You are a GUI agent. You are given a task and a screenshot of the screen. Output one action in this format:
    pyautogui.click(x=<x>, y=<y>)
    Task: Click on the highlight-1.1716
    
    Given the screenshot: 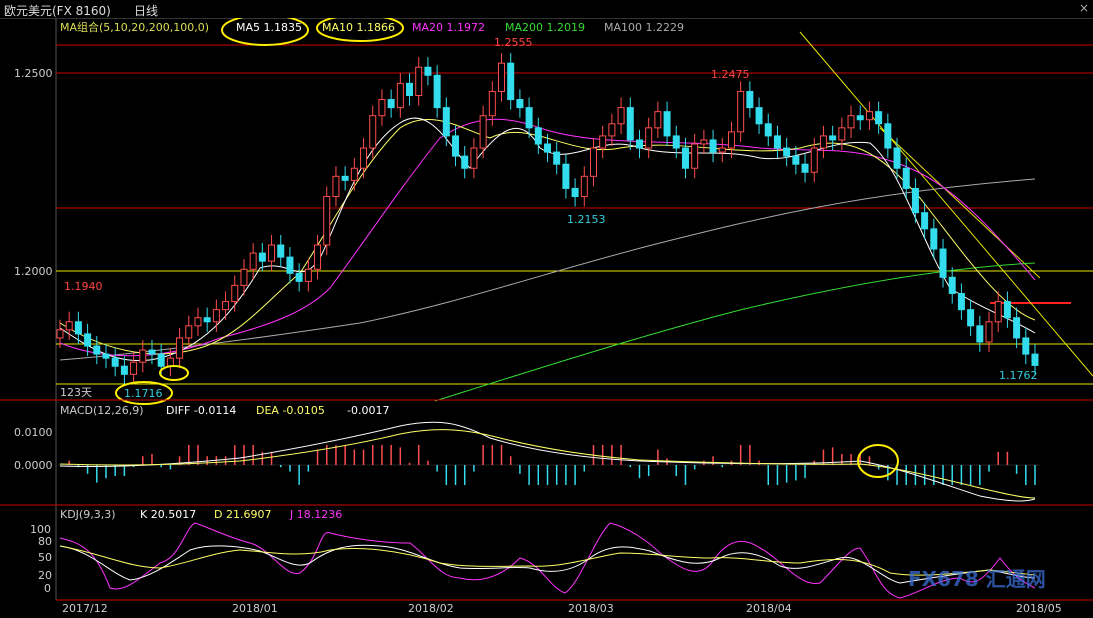 What is the action you would take?
    pyautogui.click(x=144, y=393)
    